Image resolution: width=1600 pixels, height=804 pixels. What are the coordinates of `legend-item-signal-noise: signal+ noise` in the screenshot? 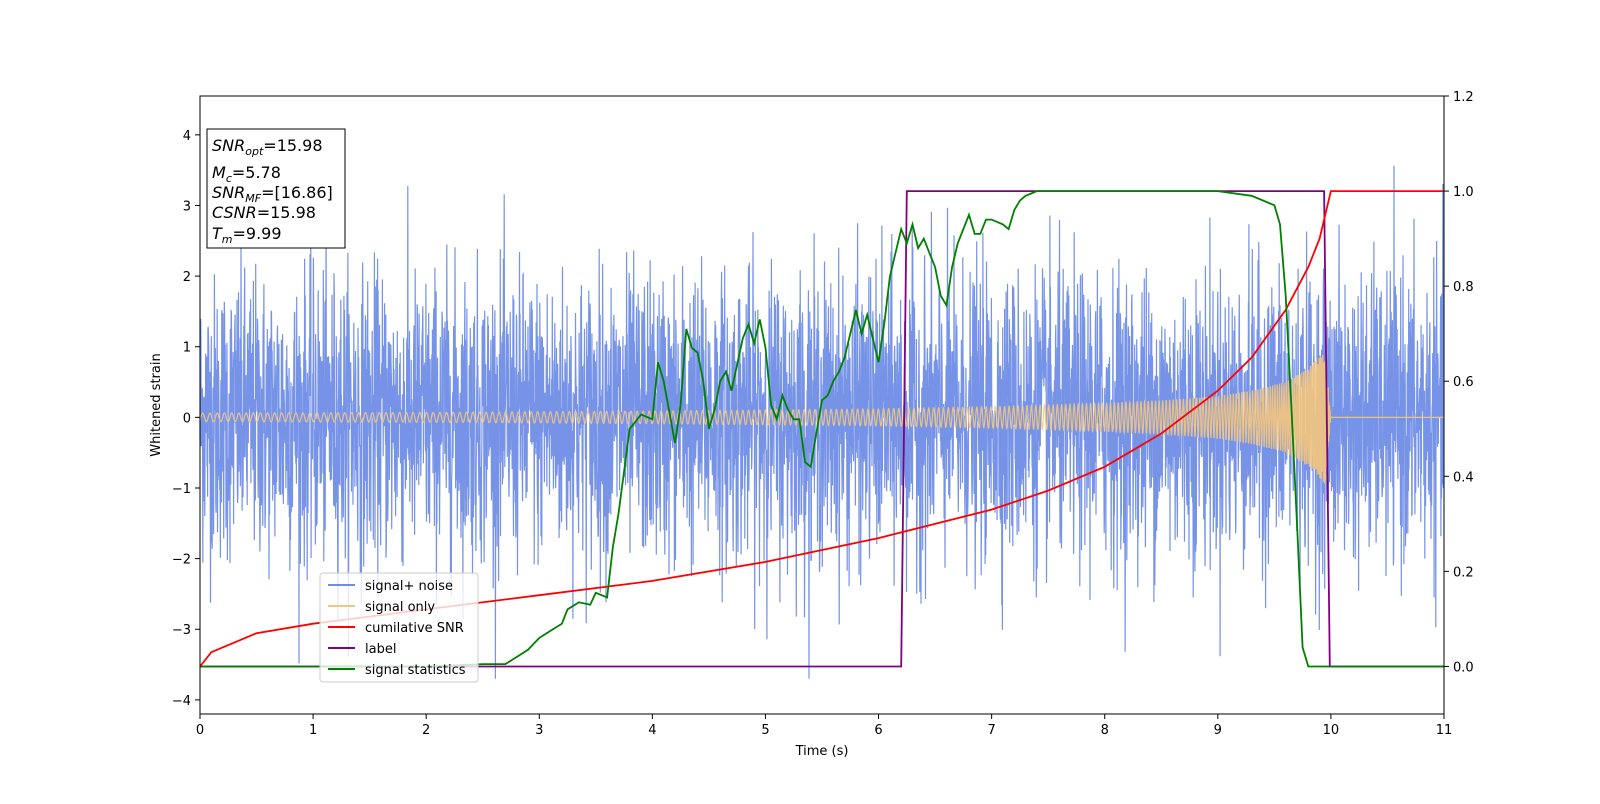 It's located at (390, 586).